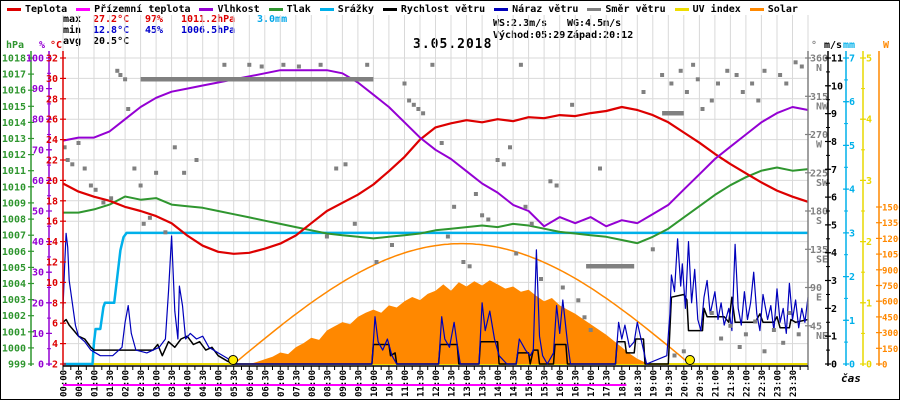 Image resolution: width=900 pixels, height=400 pixels. Describe the element at coordinates (779, 383) in the screenshot. I see `svg-text: 23:00` at that location.